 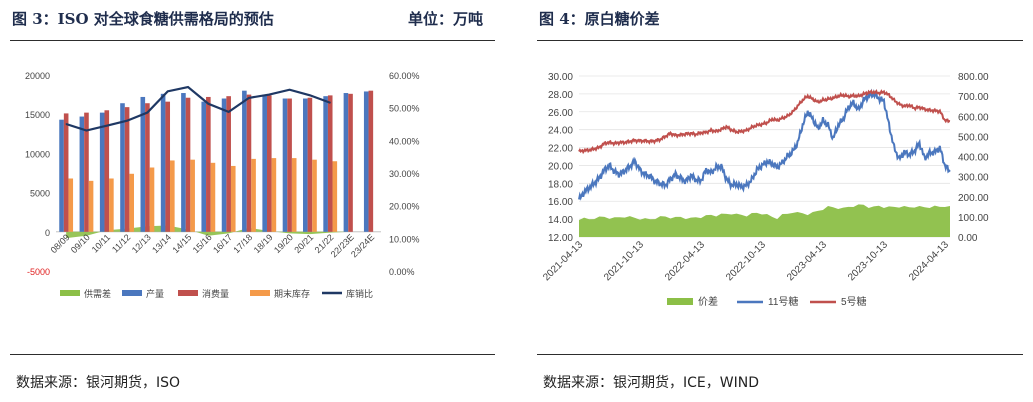 What do you see at coordinates (121, 243) in the screenshot?
I see `category-label: 11/12` at bounding box center [121, 243].